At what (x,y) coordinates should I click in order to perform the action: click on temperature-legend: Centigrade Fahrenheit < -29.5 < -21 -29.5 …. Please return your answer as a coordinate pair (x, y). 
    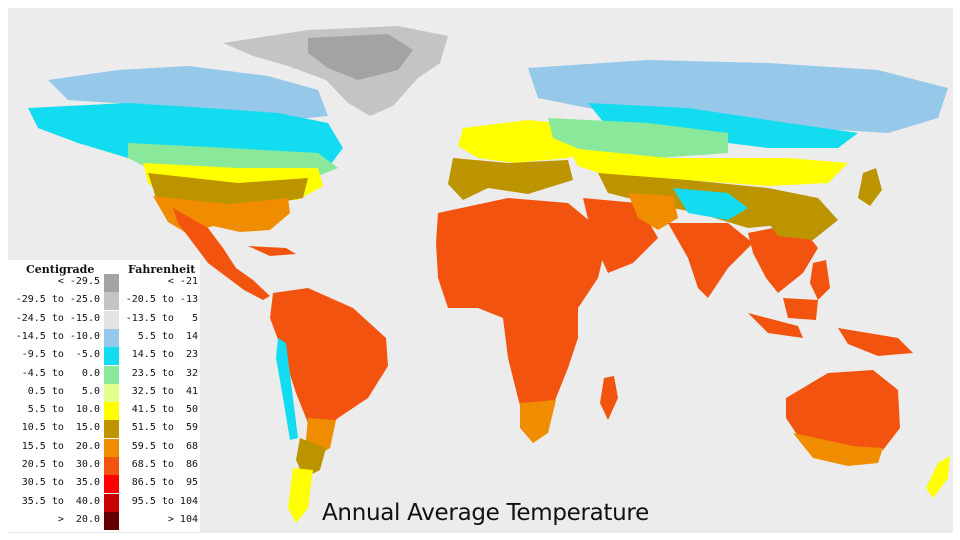
    Looking at the image, I should click on (104, 396).